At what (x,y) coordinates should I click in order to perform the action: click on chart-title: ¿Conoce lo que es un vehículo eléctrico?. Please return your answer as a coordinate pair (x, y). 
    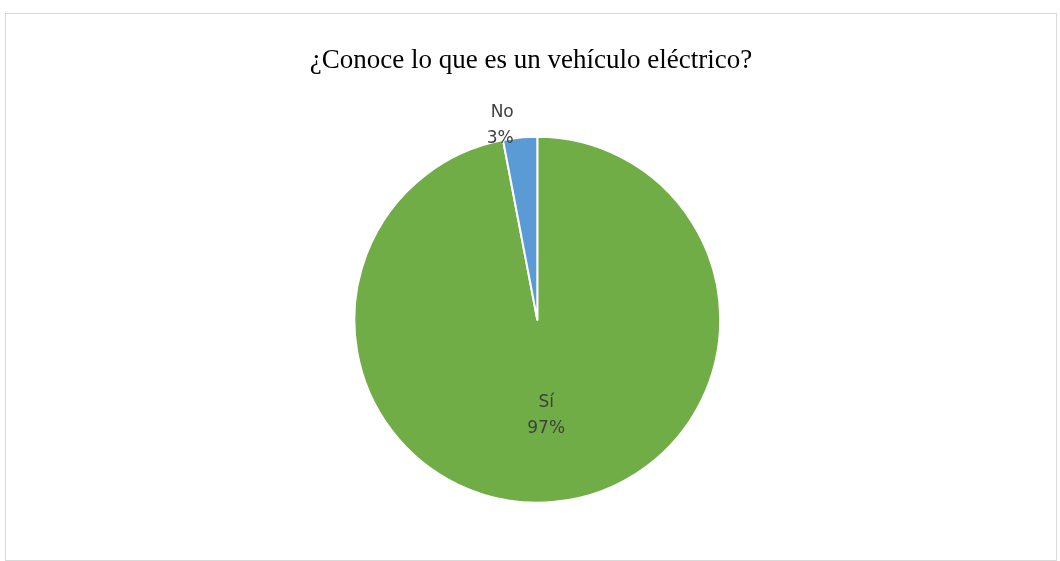
    Looking at the image, I should click on (531, 58).